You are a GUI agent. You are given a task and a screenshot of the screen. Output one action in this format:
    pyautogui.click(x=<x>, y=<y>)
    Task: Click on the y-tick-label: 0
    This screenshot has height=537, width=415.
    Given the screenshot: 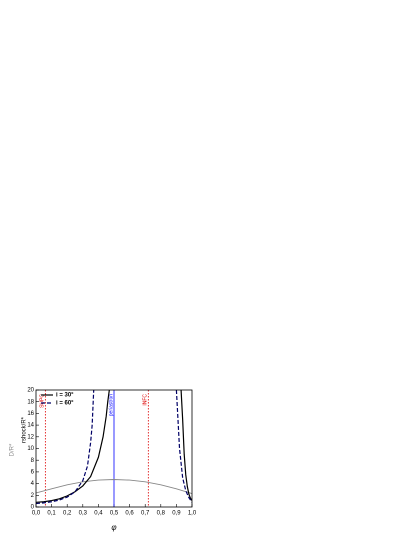 What is the action you would take?
    pyautogui.click(x=33, y=508)
    